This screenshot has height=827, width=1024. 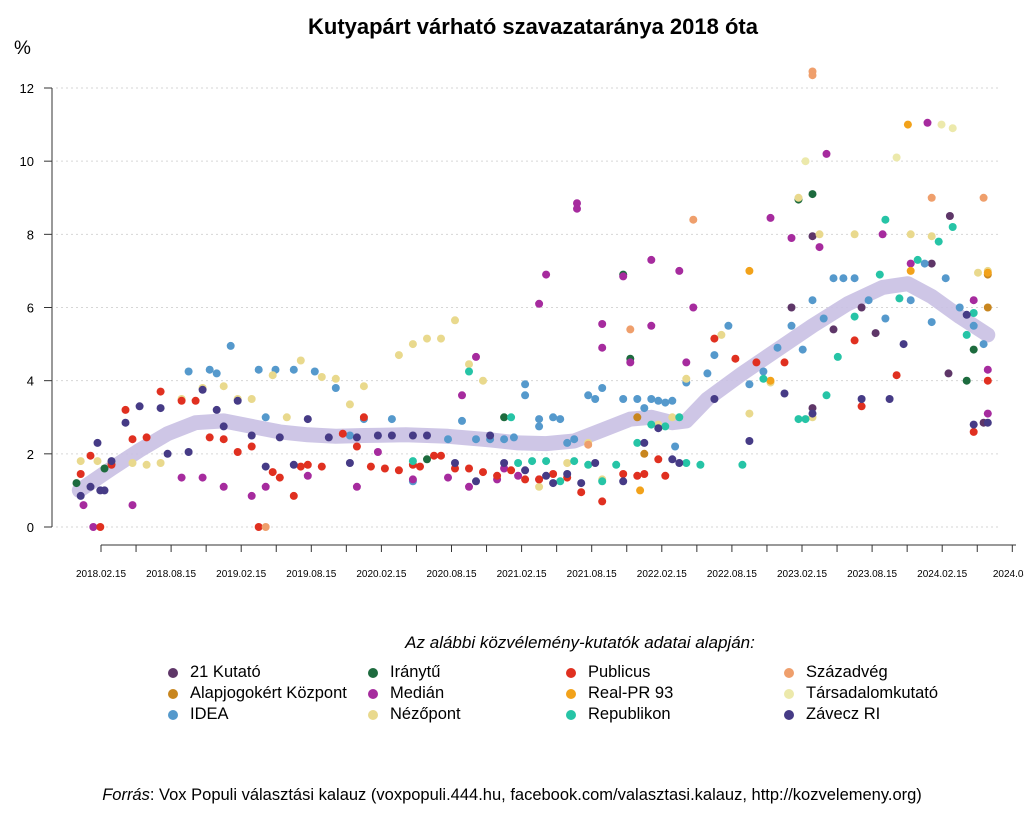 What do you see at coordinates (257, 714) in the screenshot?
I see `legend-item: IDEA` at bounding box center [257, 714].